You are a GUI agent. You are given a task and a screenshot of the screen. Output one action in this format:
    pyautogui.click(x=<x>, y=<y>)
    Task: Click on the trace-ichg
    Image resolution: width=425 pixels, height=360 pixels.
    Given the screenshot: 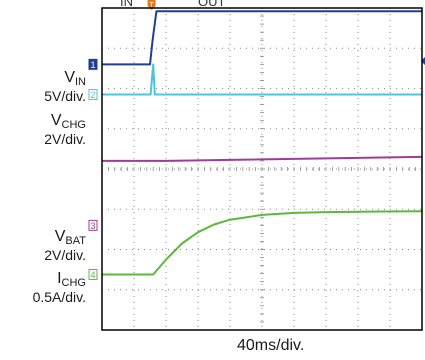 What is the action you would take?
    pyautogui.click(x=262, y=243)
    